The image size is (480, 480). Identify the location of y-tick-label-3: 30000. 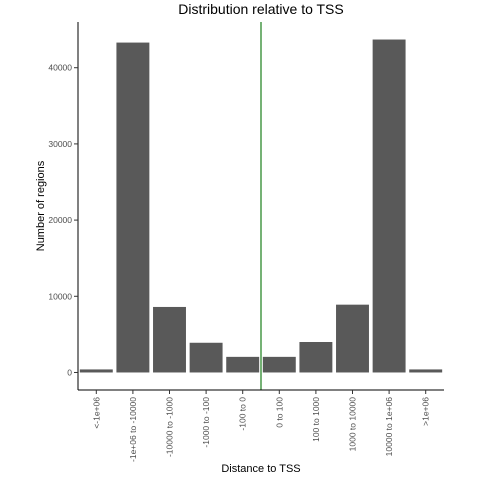
(60, 144).